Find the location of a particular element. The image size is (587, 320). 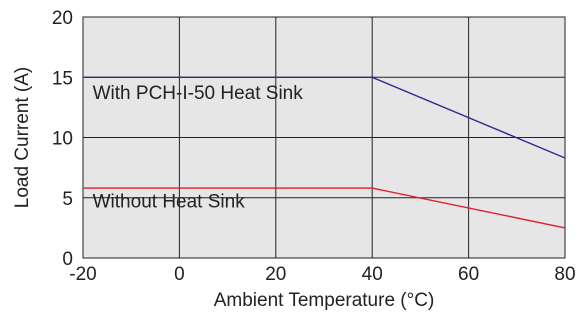

y-tick-label: 10 is located at coordinates (62, 139).